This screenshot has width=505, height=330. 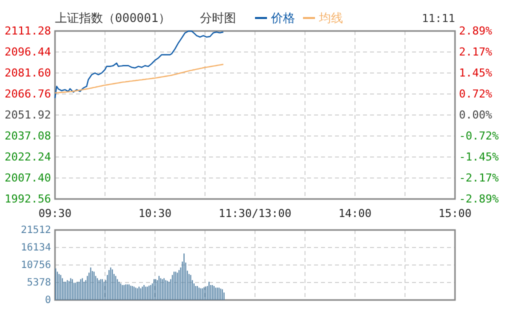 I want to click on chart-title: 上证指数（000001）, so click(x=112, y=18).